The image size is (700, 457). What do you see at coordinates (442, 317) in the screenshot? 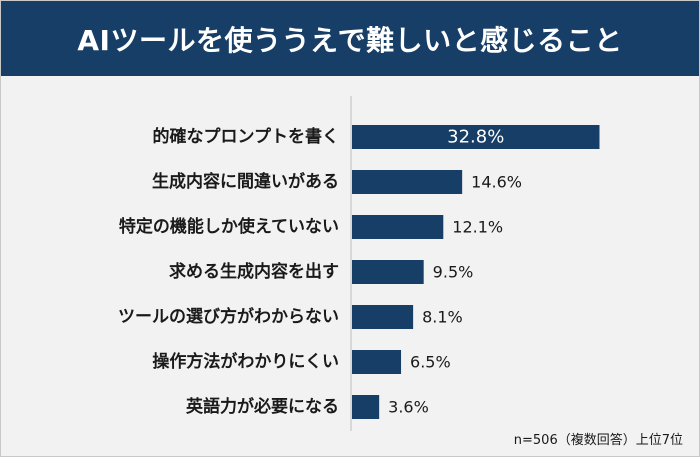
I see `value-label: 8.1%` at bounding box center [442, 317].